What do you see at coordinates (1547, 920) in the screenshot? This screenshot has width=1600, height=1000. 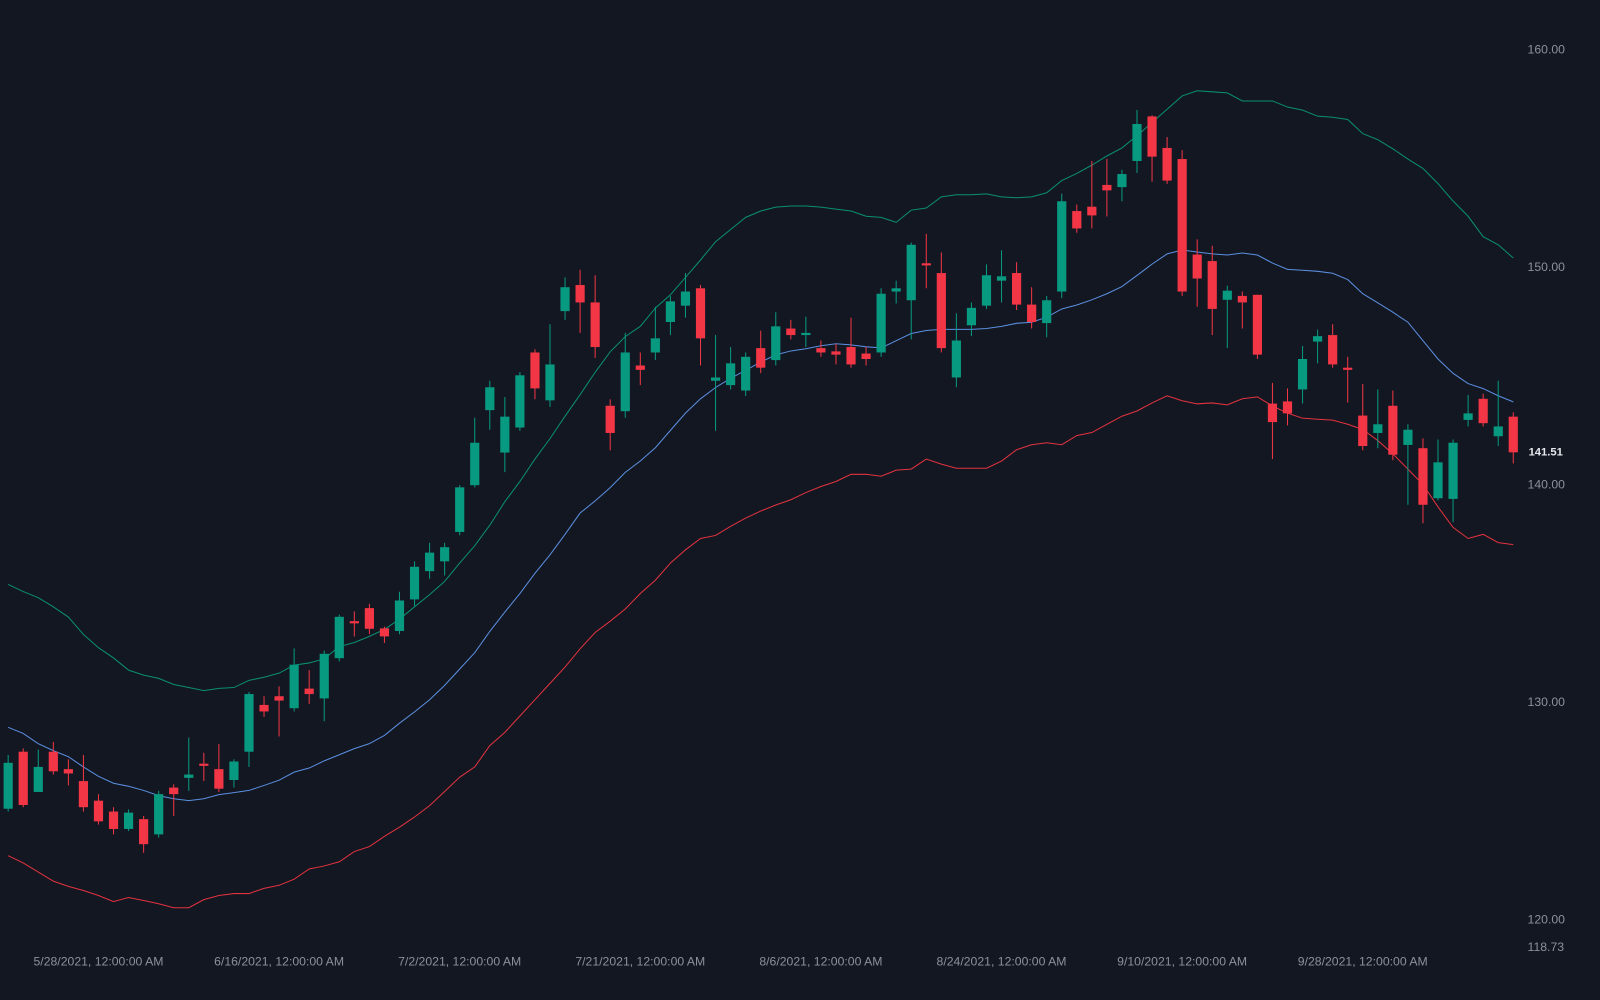 I see `y-tick-label: 120.00` at bounding box center [1547, 920].